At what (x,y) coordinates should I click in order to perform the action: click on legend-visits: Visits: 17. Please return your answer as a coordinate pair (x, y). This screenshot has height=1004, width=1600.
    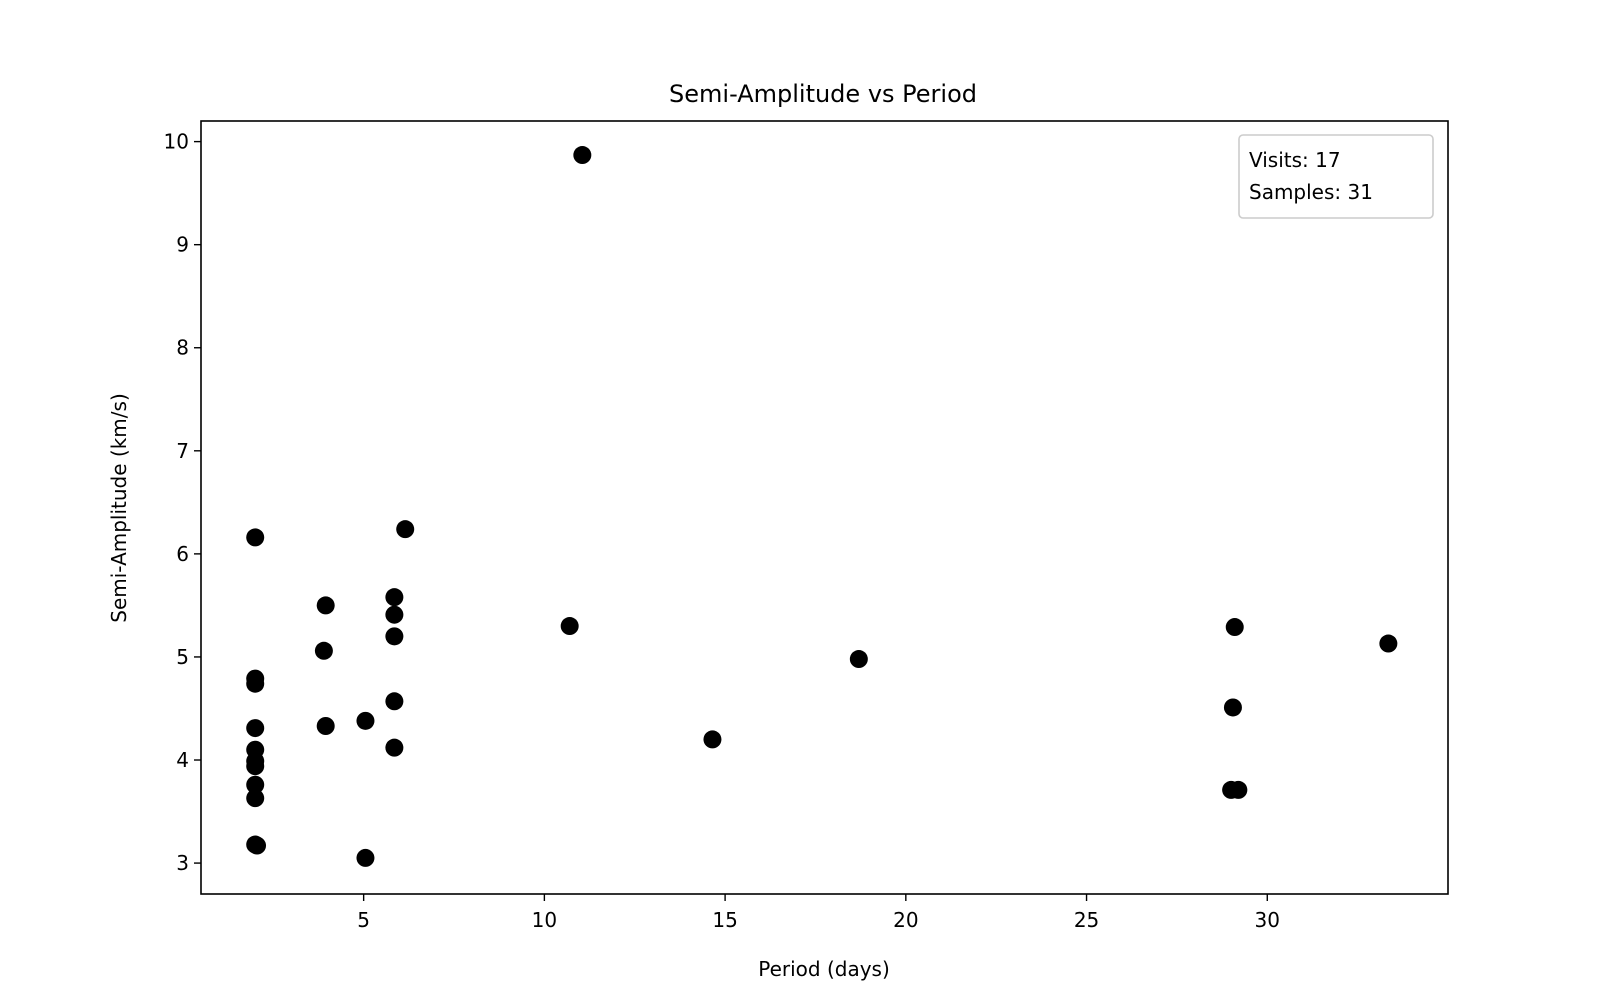
    Looking at the image, I should click on (1295, 160).